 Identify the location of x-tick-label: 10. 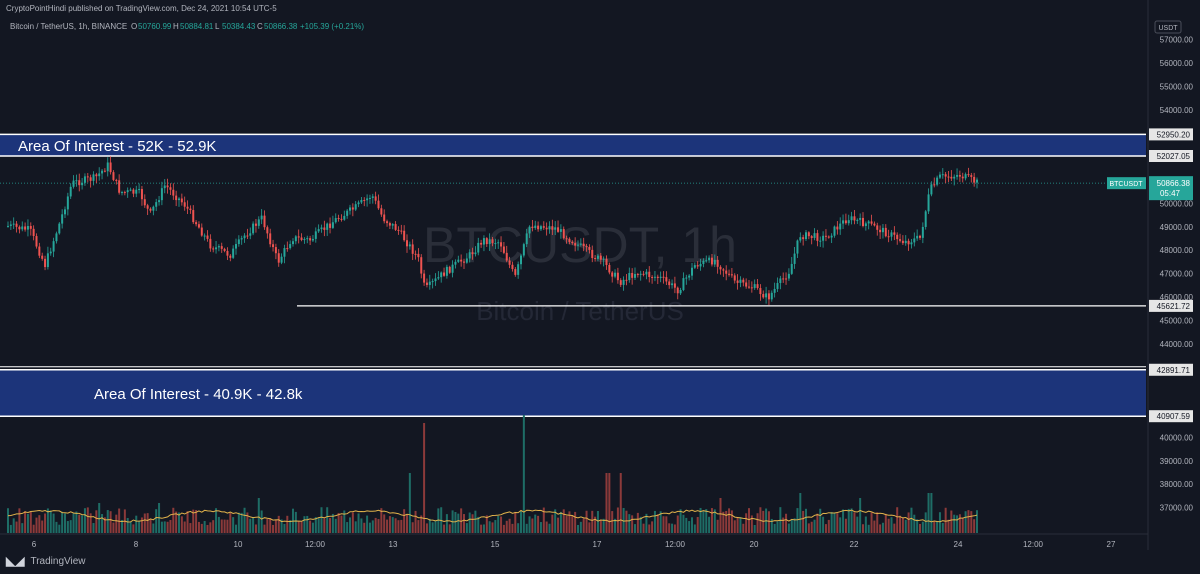
(238, 544).